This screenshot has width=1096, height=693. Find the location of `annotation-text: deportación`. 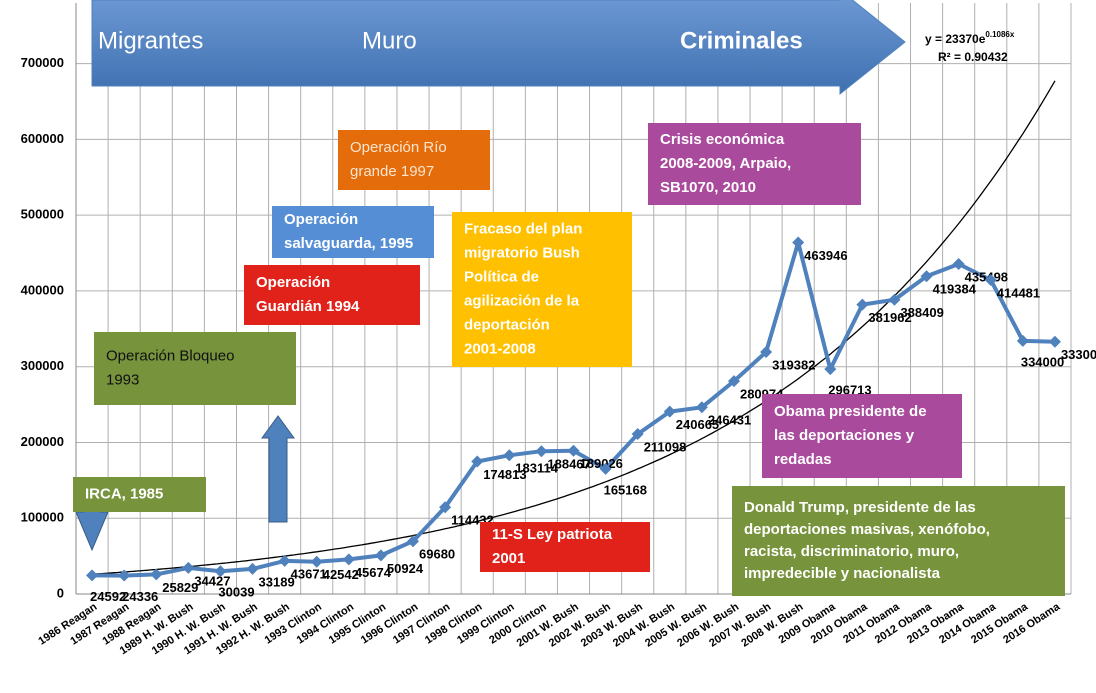

annotation-text: deportación is located at coordinates (507, 324).